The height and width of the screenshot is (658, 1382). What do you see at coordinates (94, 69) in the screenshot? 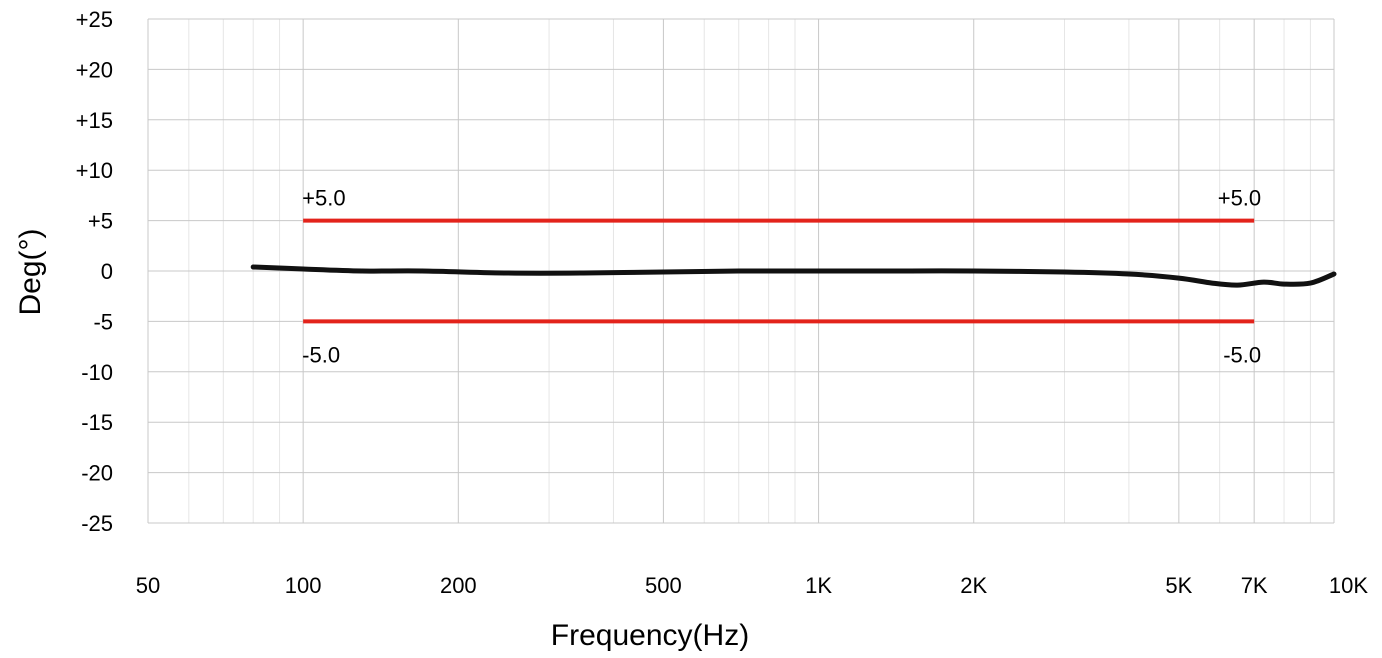
I see `y-tick-label: +20` at bounding box center [94, 69].